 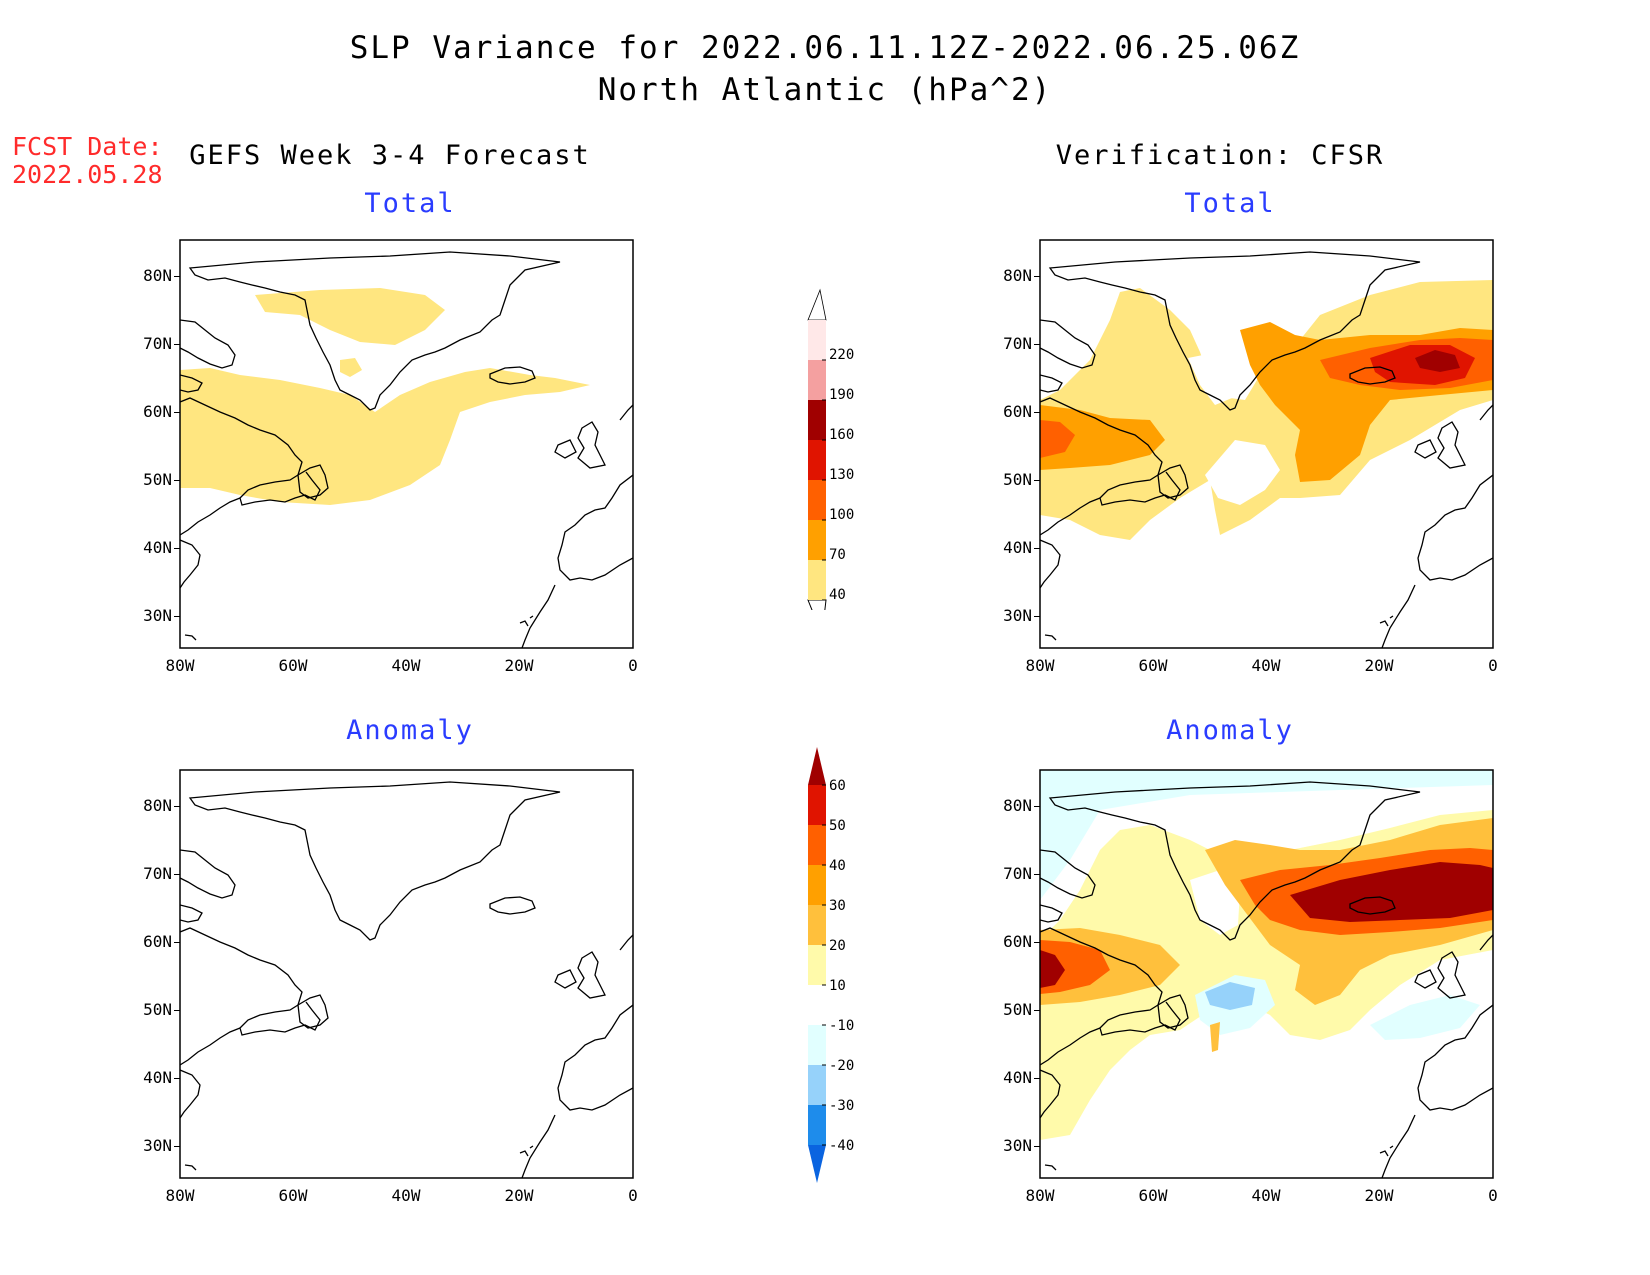 I want to click on forecast-anomaly-lon-tick: 0, so click(x=633, y=1195).